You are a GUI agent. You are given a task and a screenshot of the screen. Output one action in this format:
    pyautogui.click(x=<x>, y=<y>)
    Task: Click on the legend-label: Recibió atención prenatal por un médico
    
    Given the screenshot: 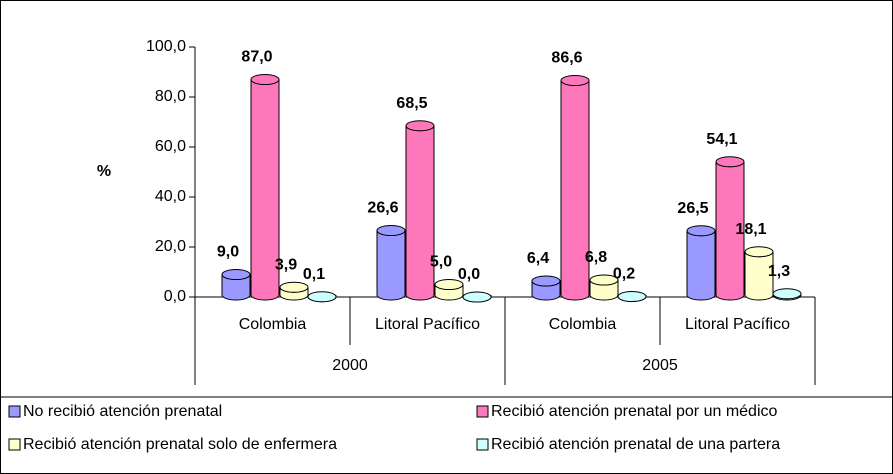 What is the action you would take?
    pyautogui.click(x=634, y=411)
    